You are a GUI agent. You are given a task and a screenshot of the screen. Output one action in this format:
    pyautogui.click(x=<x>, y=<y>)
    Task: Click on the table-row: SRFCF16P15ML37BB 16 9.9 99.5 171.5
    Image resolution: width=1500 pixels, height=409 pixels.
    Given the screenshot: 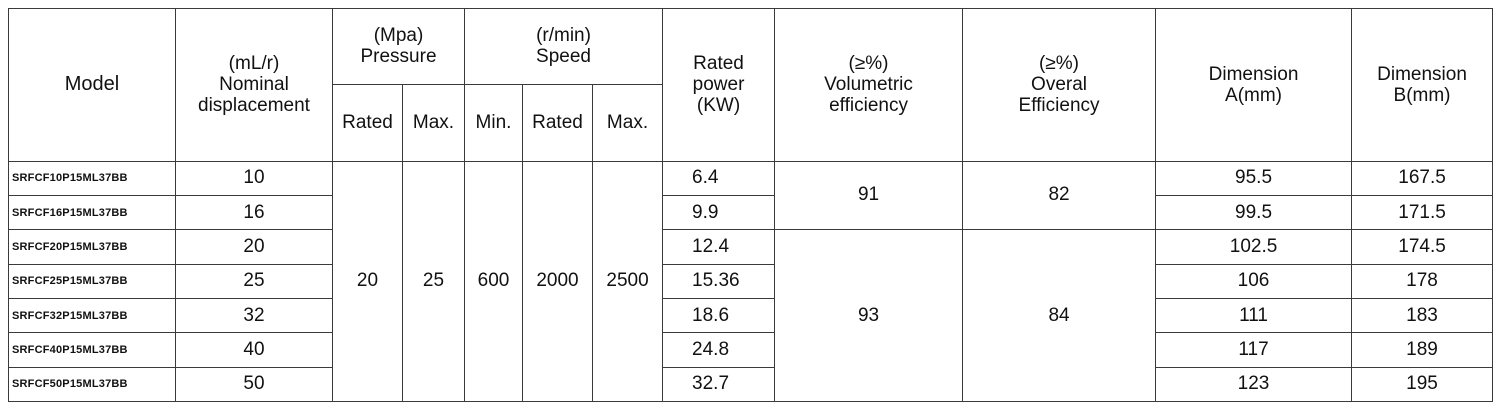 What is the action you would take?
    pyautogui.click(x=751, y=212)
    